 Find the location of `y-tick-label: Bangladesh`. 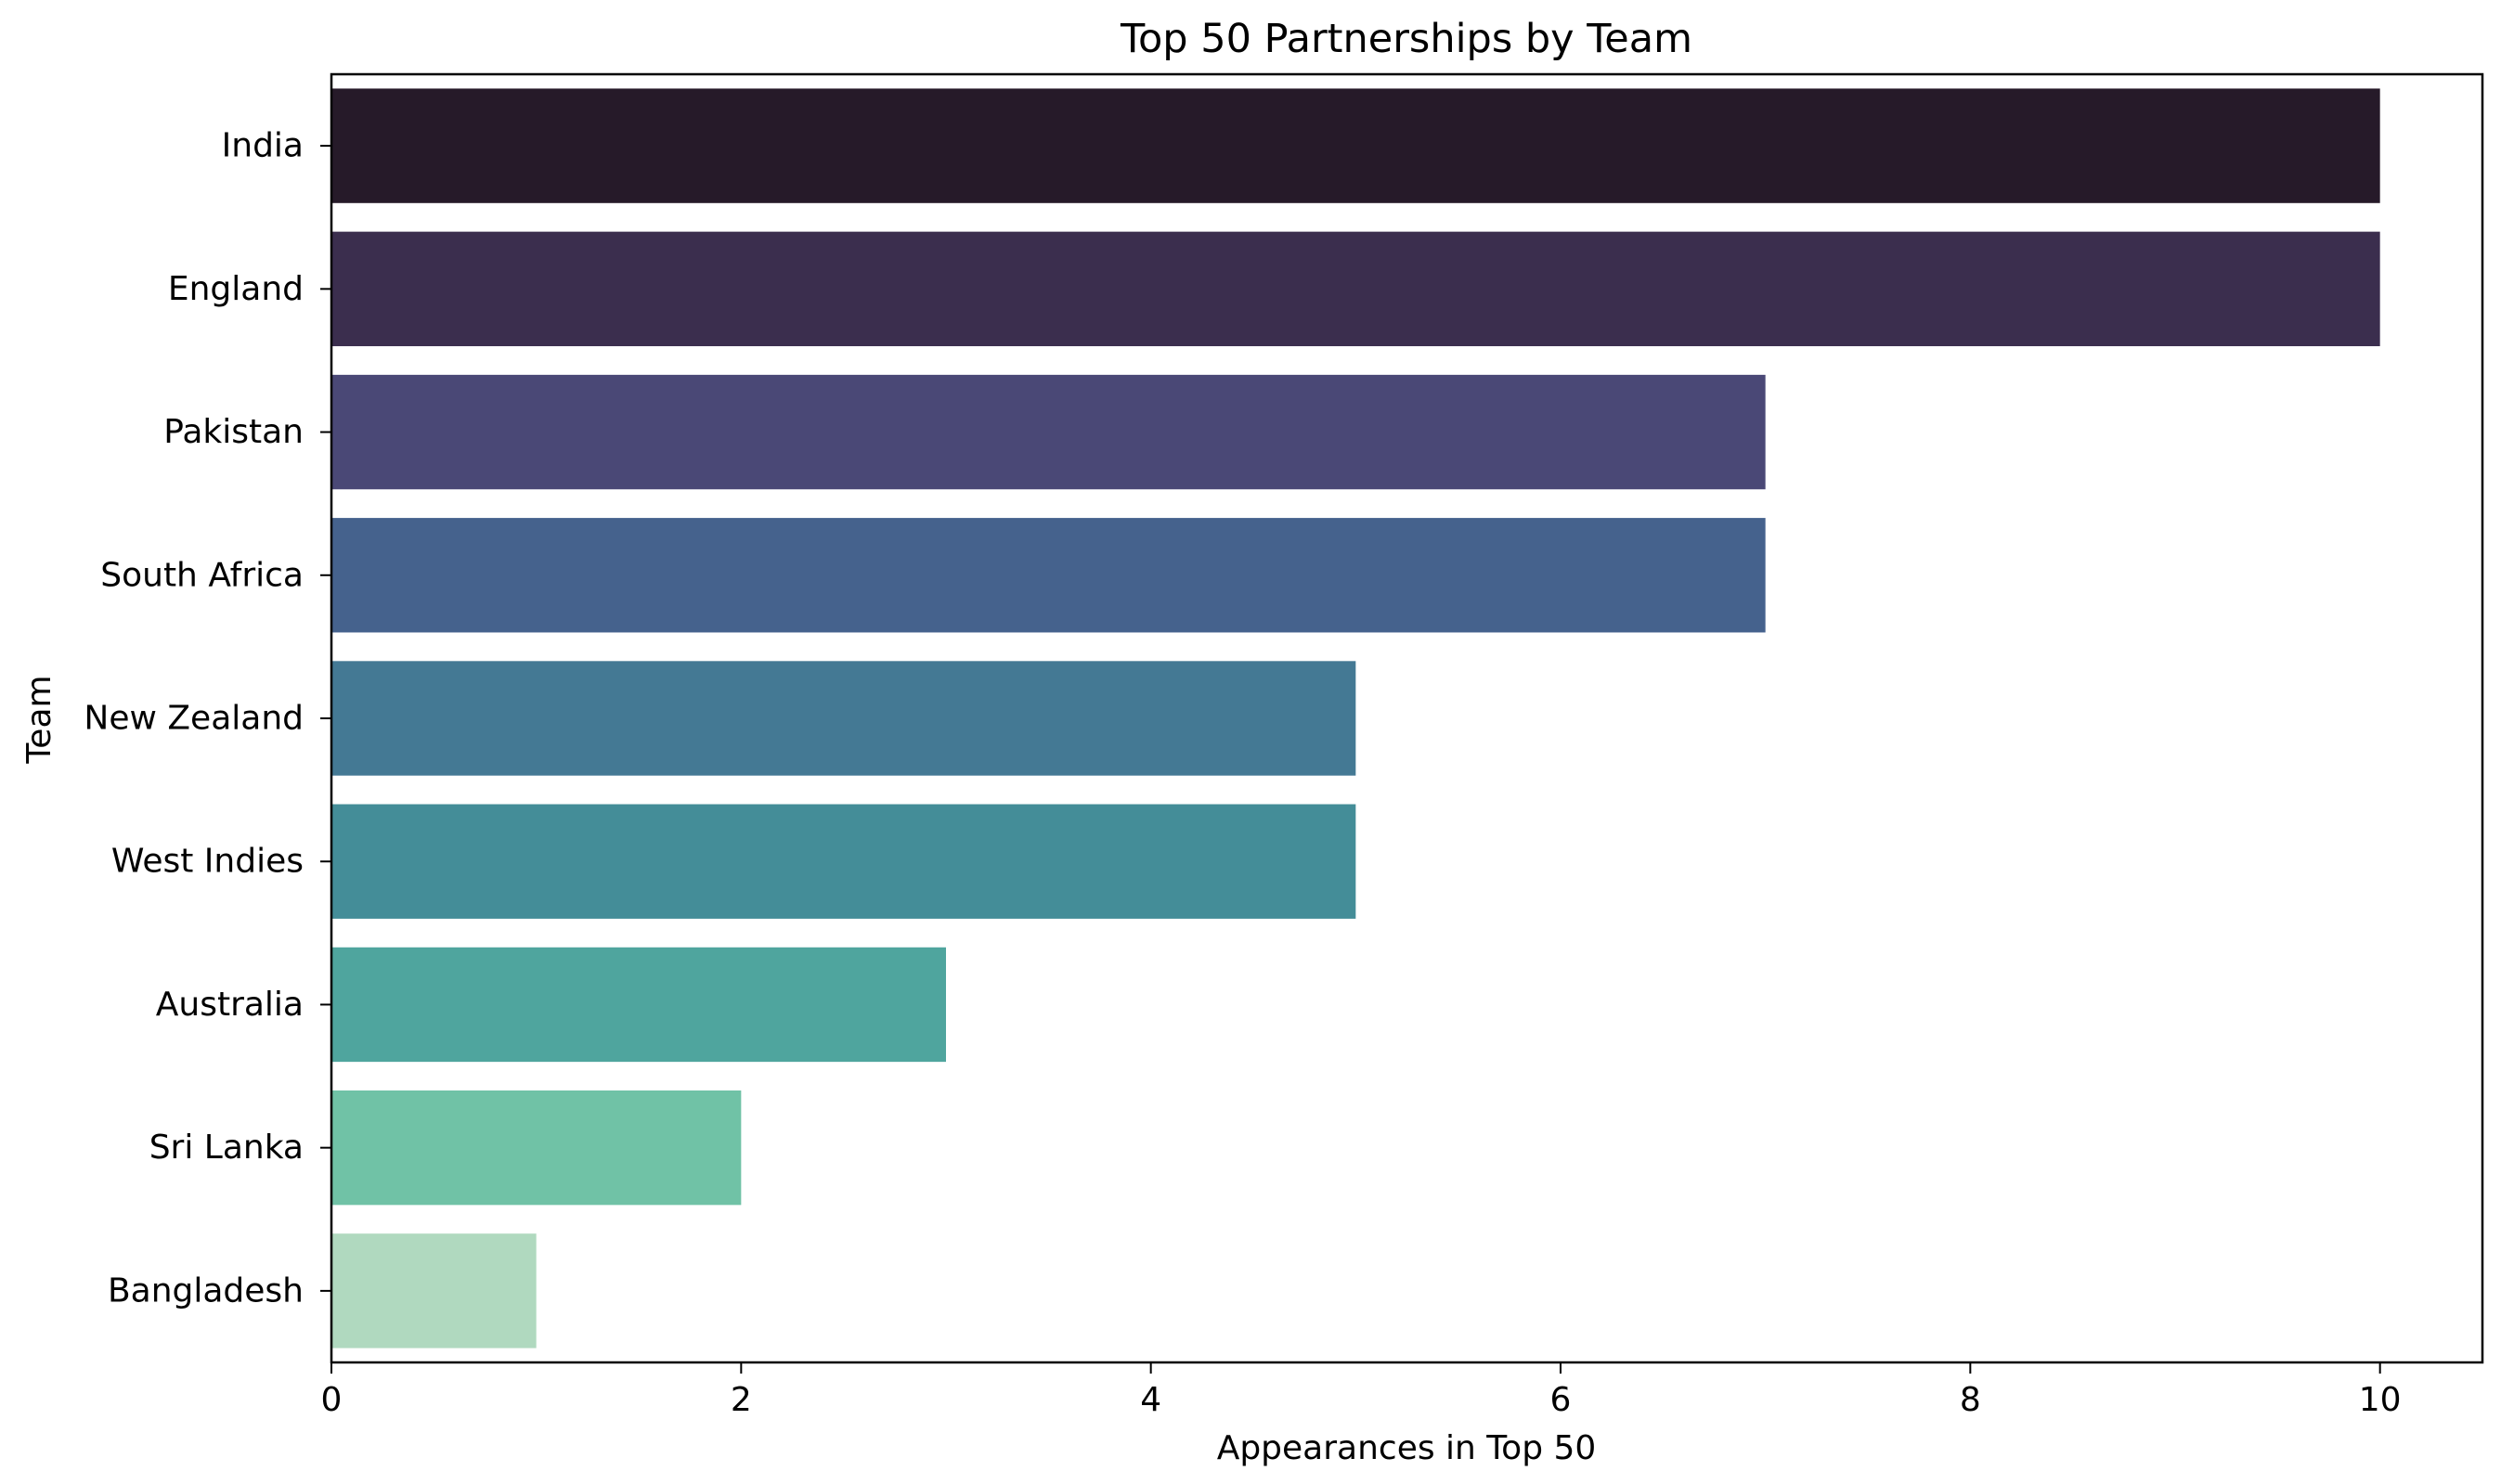

y-tick-label: Bangladesh is located at coordinates (206, 1291).